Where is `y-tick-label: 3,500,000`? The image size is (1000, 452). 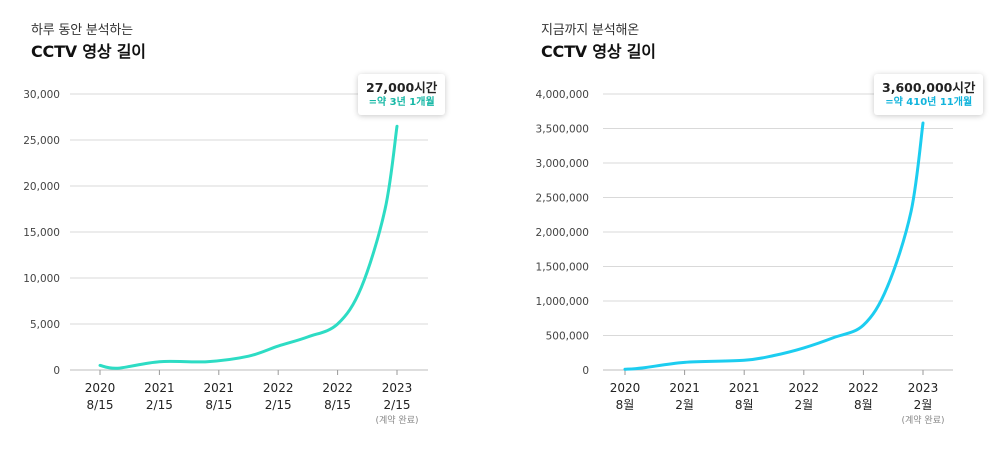
y-tick-label: 3,500,000 is located at coordinates (562, 130).